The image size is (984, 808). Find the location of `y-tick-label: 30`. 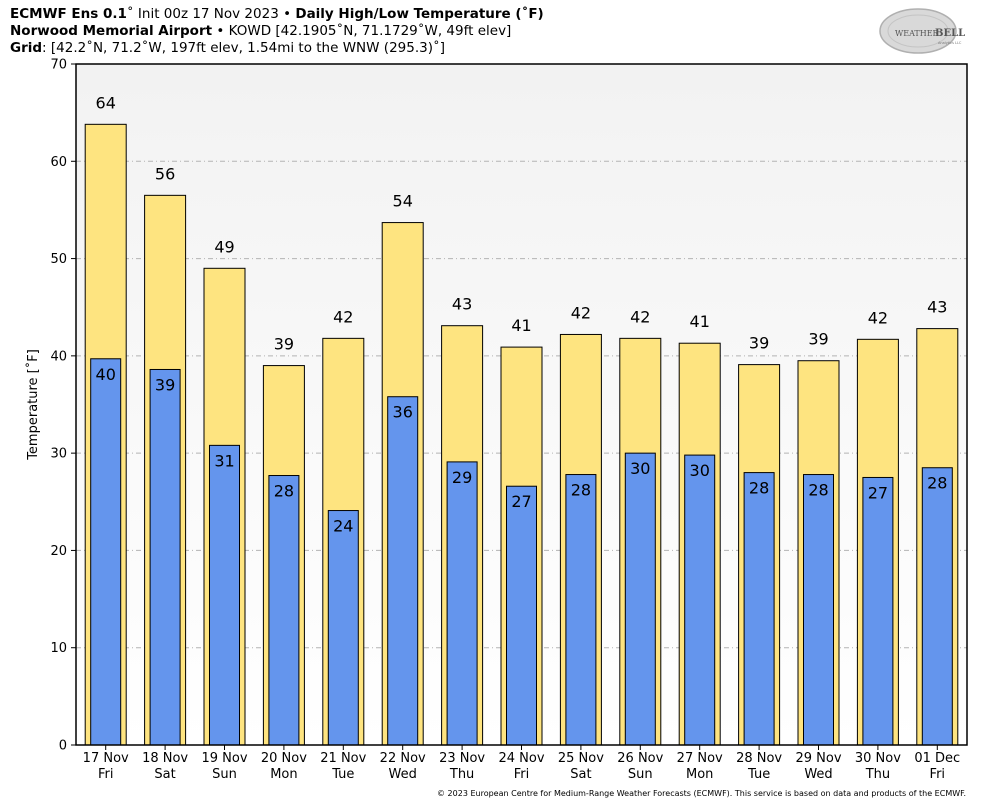

y-tick-label: 30 is located at coordinates (58, 454).